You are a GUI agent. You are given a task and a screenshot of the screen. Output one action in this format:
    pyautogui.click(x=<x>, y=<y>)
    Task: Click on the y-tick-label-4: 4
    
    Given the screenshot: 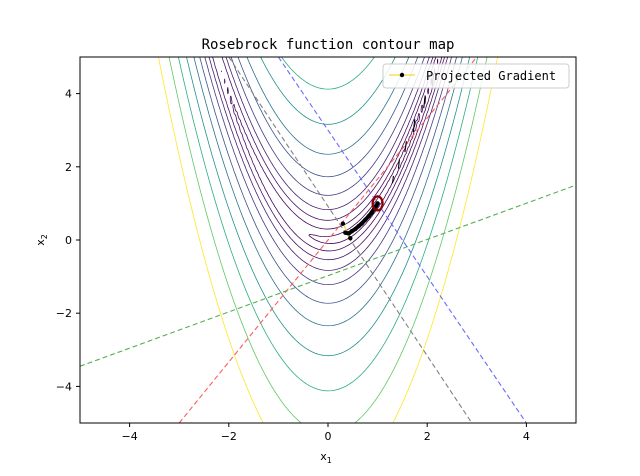 What is the action you would take?
    pyautogui.click(x=68, y=94)
    